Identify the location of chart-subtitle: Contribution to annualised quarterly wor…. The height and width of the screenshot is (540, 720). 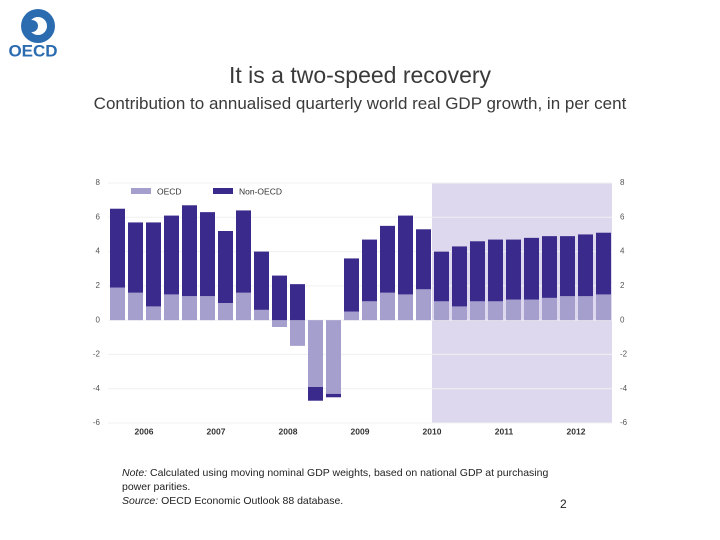
(360, 103).